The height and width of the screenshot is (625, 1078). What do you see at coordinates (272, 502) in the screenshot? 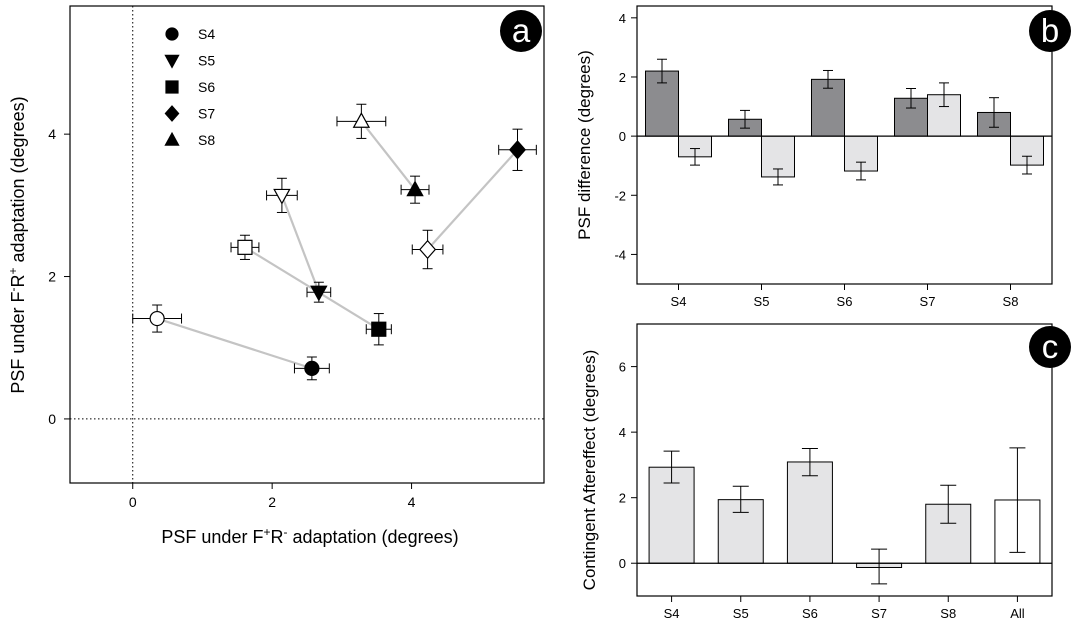
I see `x-tick-label: 2` at bounding box center [272, 502].